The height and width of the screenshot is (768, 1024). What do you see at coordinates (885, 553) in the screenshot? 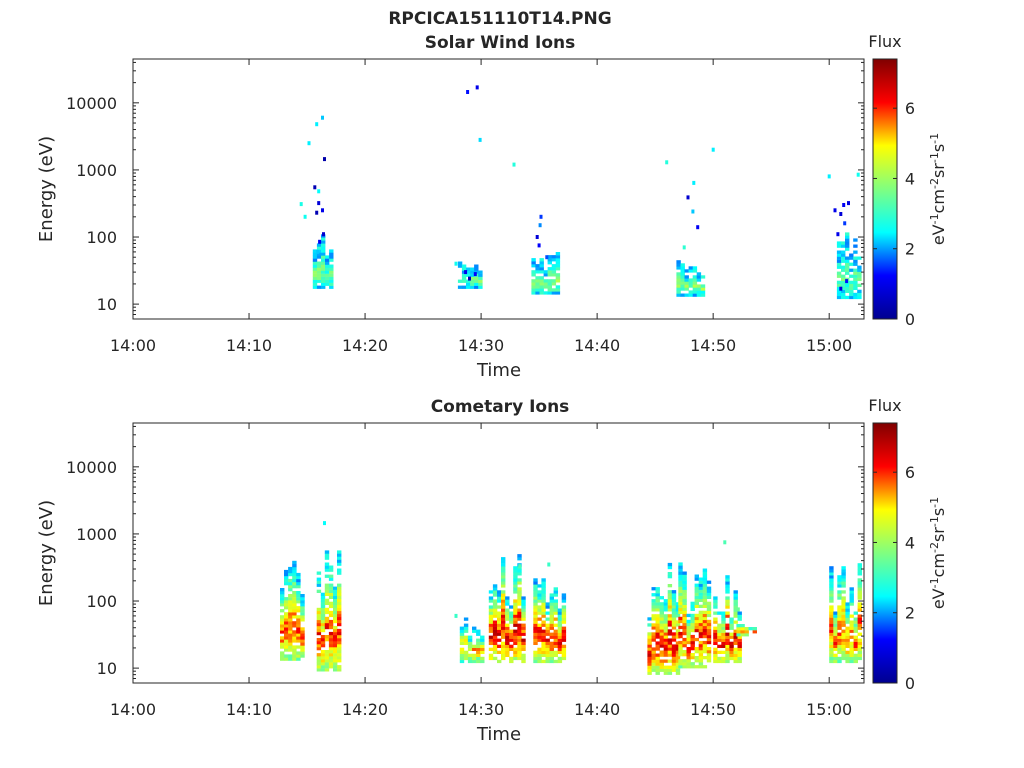
I see `colorbar-gradient` at bounding box center [885, 553].